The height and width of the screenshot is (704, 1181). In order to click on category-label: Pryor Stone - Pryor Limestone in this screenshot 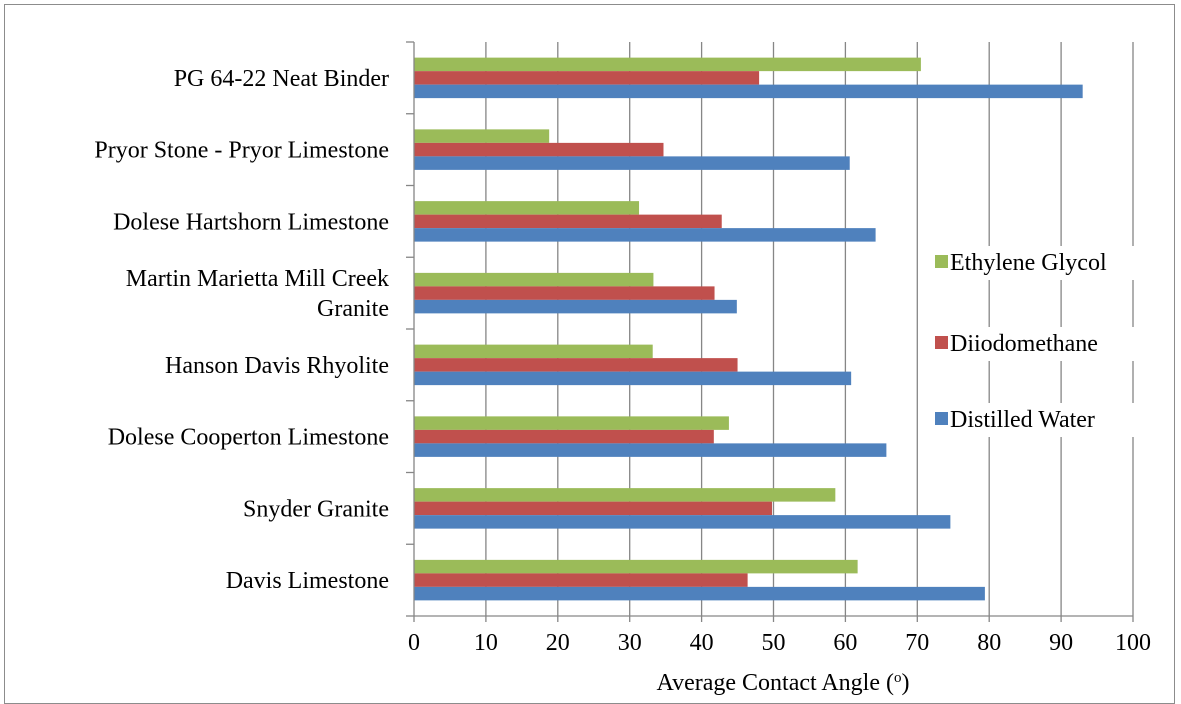, I will do `click(241, 151)`.